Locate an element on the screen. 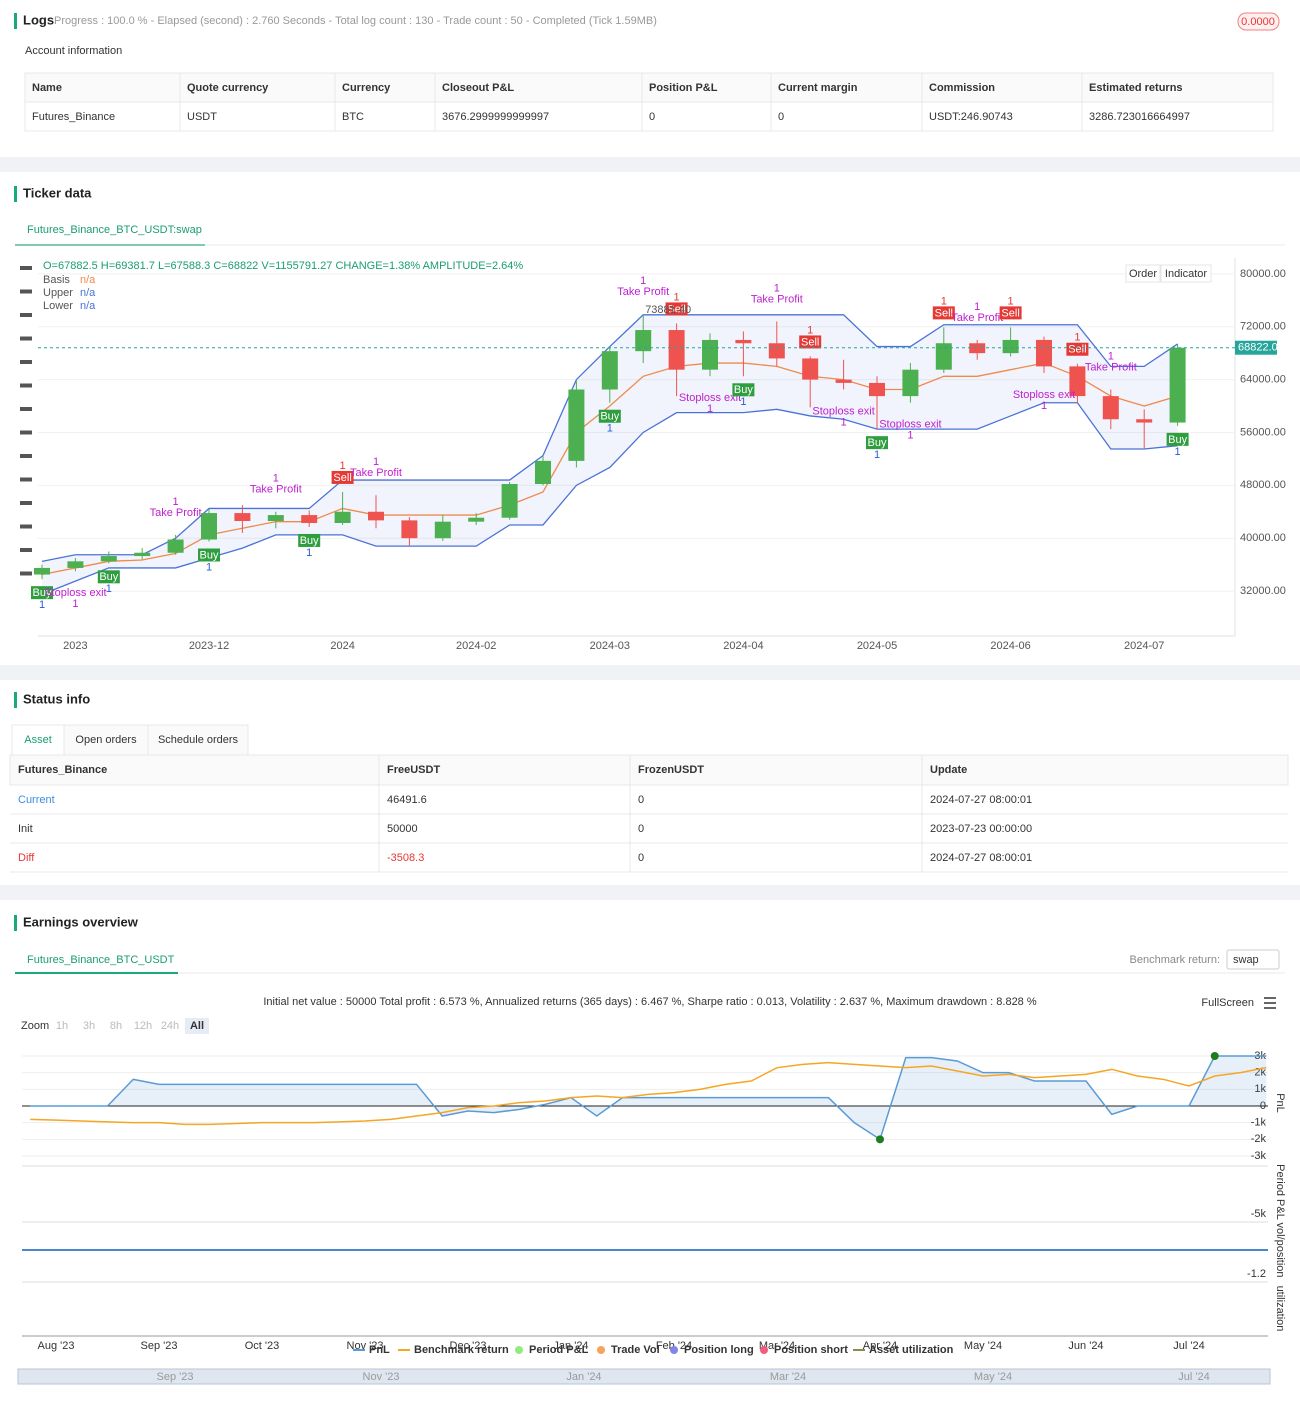 This screenshot has height=1406, width=1300. legend-text: Position short is located at coordinates (811, 1350).